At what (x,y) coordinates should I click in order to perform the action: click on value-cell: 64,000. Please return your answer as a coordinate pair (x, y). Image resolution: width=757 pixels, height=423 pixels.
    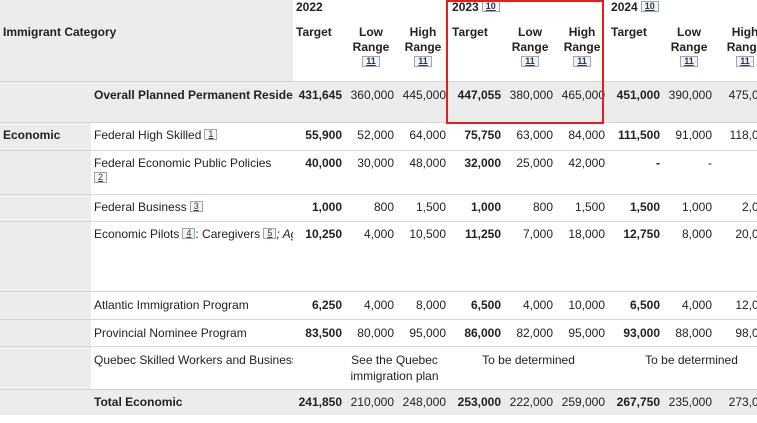
    Looking at the image, I should click on (423, 136).